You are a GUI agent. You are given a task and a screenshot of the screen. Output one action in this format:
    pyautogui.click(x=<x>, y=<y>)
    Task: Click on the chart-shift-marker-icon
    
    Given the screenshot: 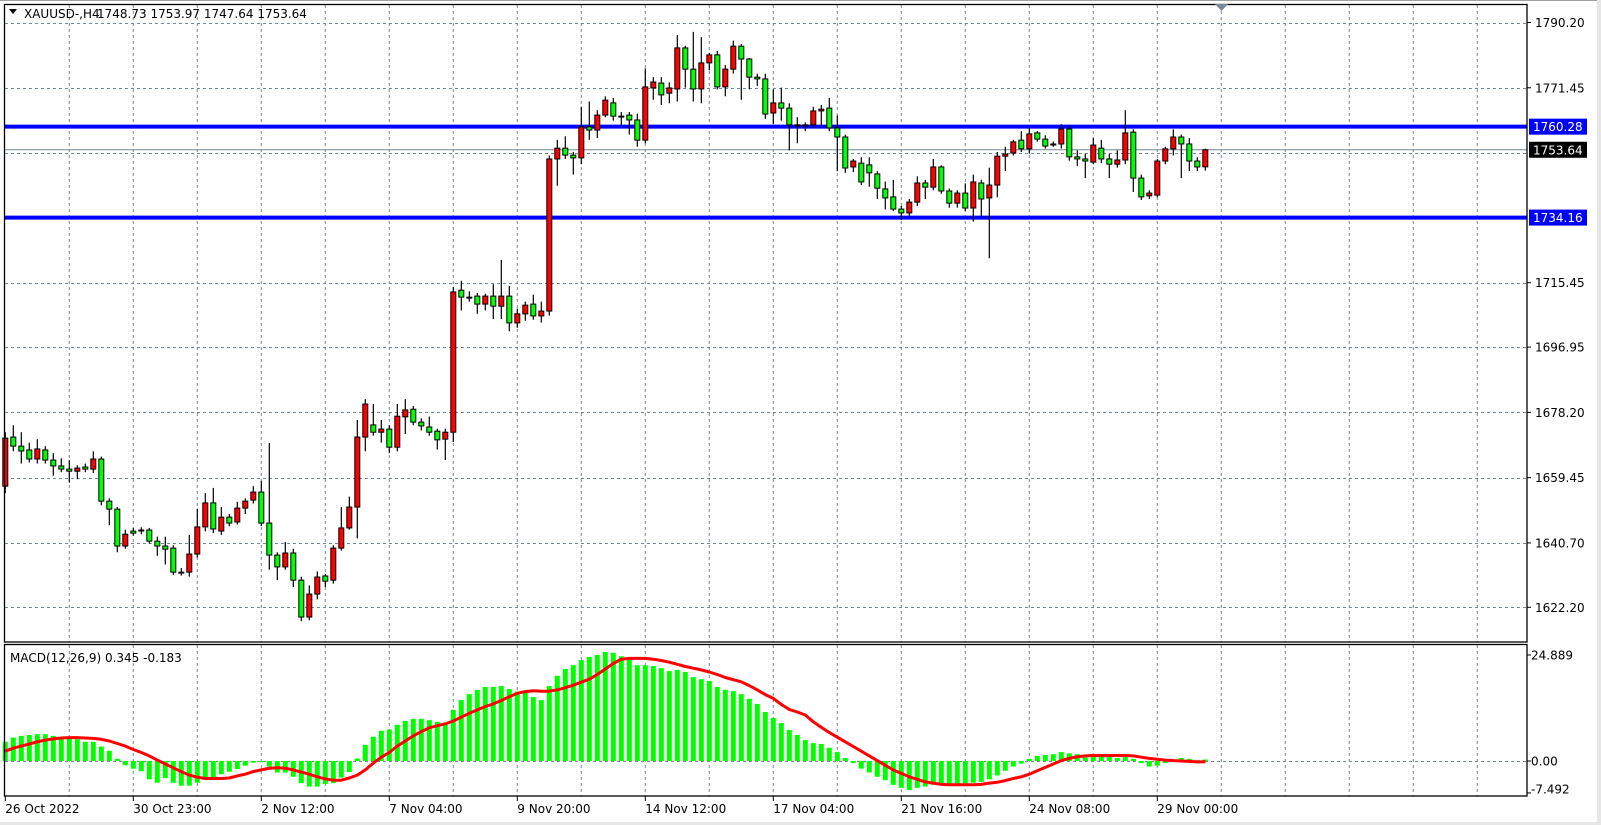 What is the action you would take?
    pyautogui.click(x=1221, y=7)
    